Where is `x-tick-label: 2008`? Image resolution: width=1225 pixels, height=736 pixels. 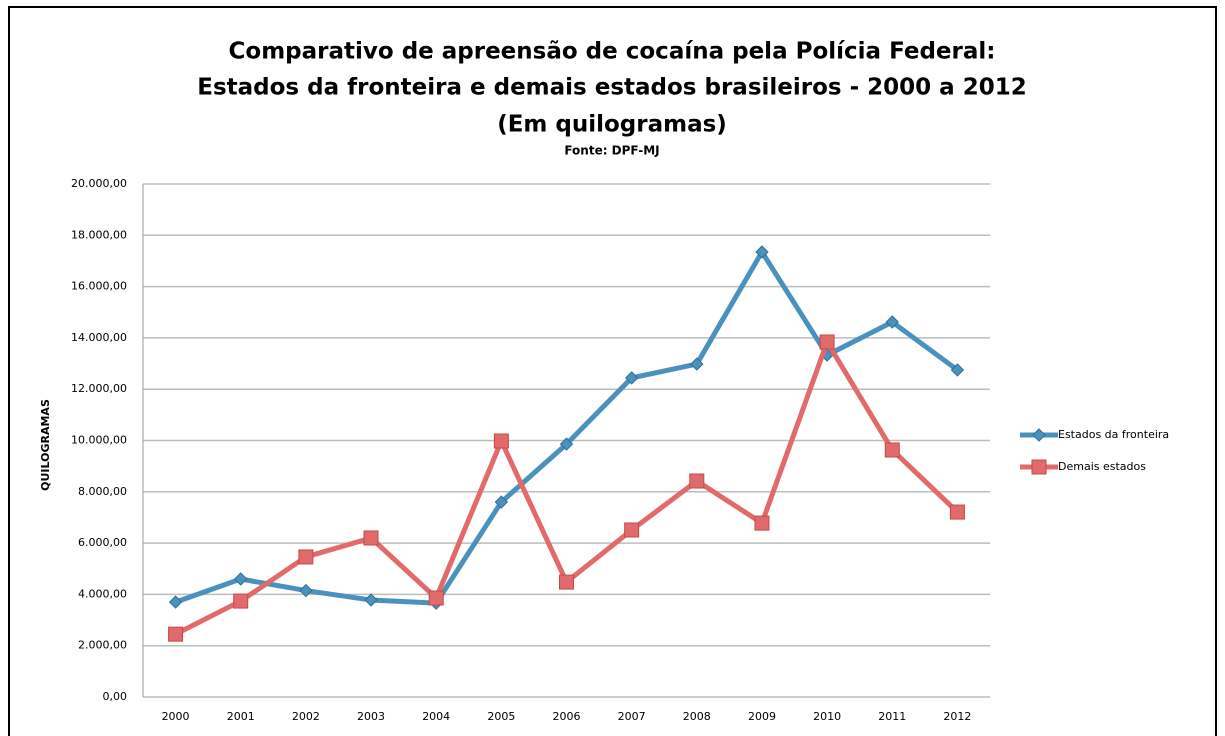
x-tick-label: 2008 is located at coordinates (697, 716).